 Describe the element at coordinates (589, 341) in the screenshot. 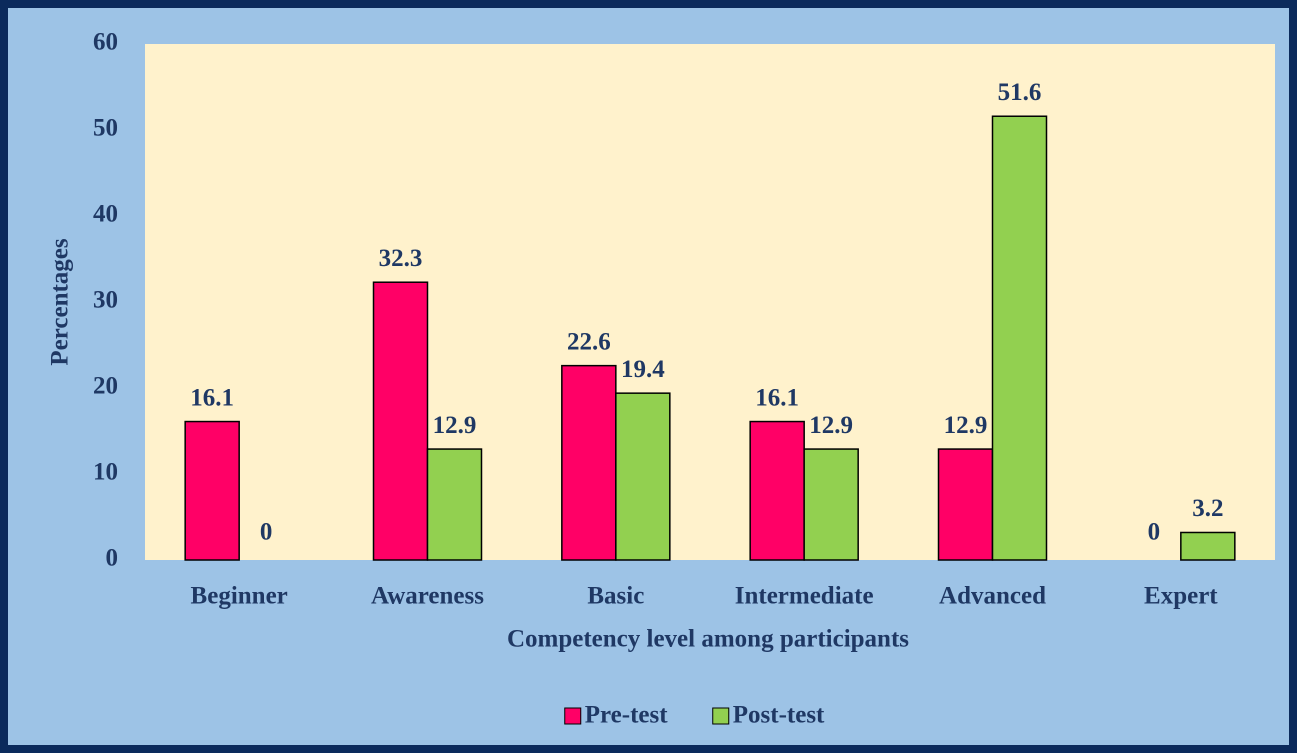

I see `data-label: 22.6` at that location.